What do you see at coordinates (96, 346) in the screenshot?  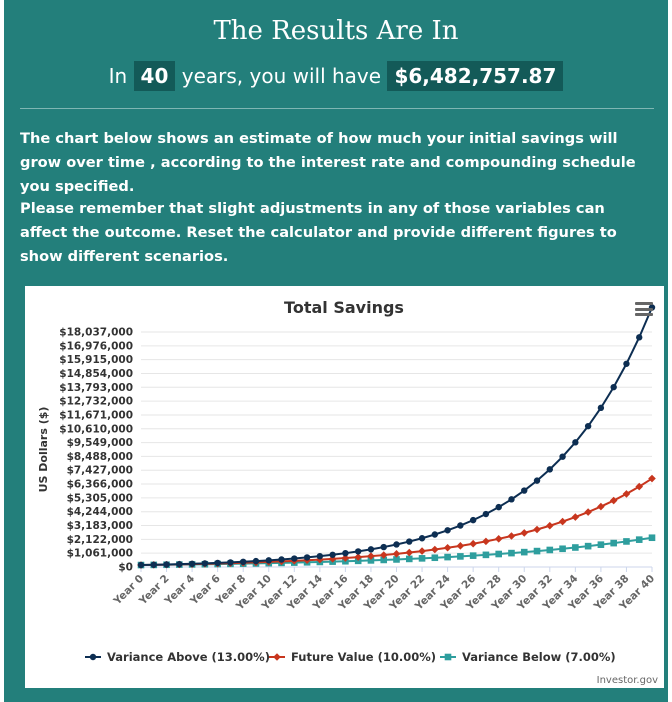 I see `y-tick-label: $16,976,000` at bounding box center [96, 346].